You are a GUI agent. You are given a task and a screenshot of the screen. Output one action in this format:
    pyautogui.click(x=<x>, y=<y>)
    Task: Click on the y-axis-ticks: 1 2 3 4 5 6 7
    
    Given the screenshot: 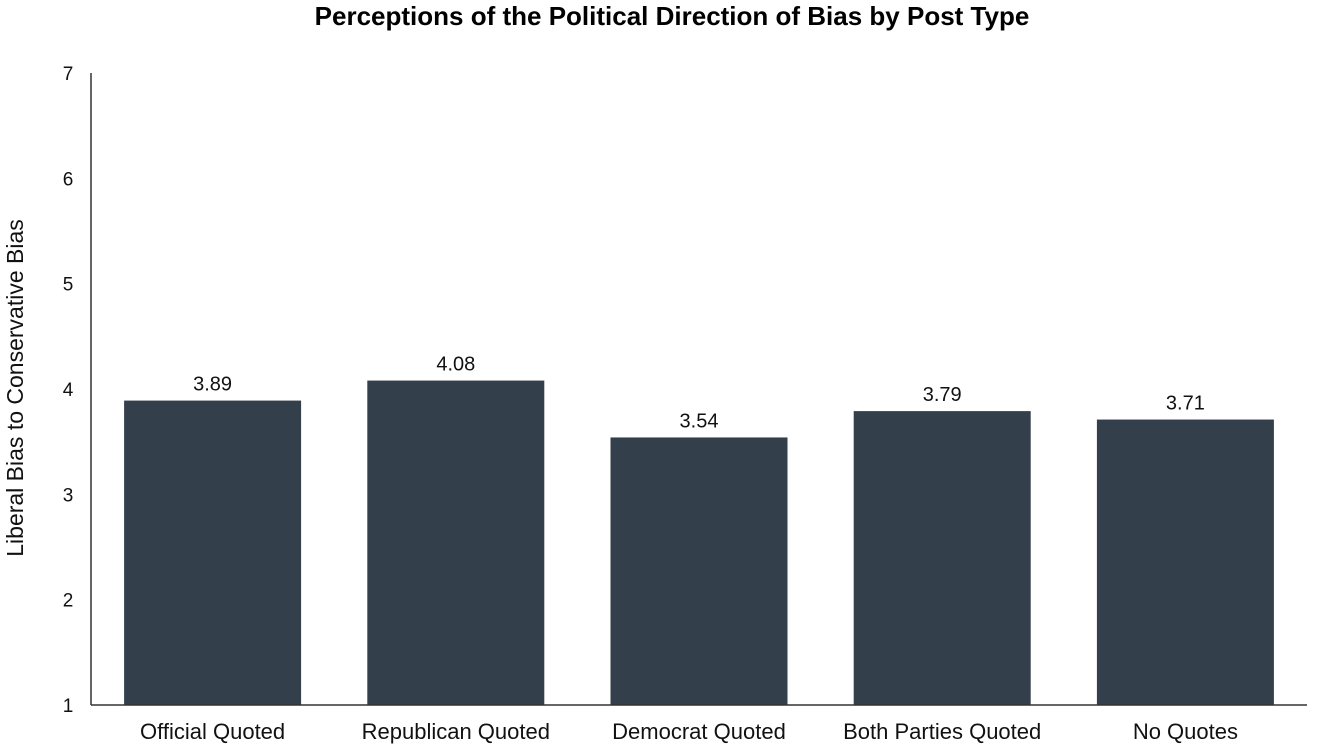 What is the action you would take?
    pyautogui.click(x=68, y=390)
    